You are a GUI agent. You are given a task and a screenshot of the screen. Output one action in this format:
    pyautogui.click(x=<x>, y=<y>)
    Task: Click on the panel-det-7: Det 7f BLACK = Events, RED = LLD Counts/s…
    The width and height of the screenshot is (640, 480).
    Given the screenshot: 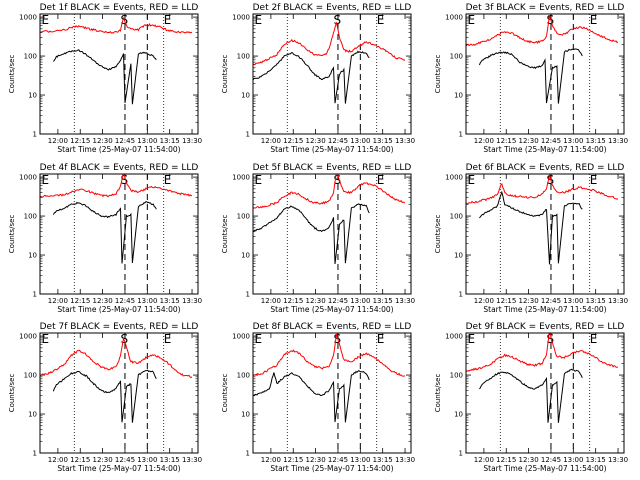 What is the action you would take?
    pyautogui.click(x=105, y=397)
    